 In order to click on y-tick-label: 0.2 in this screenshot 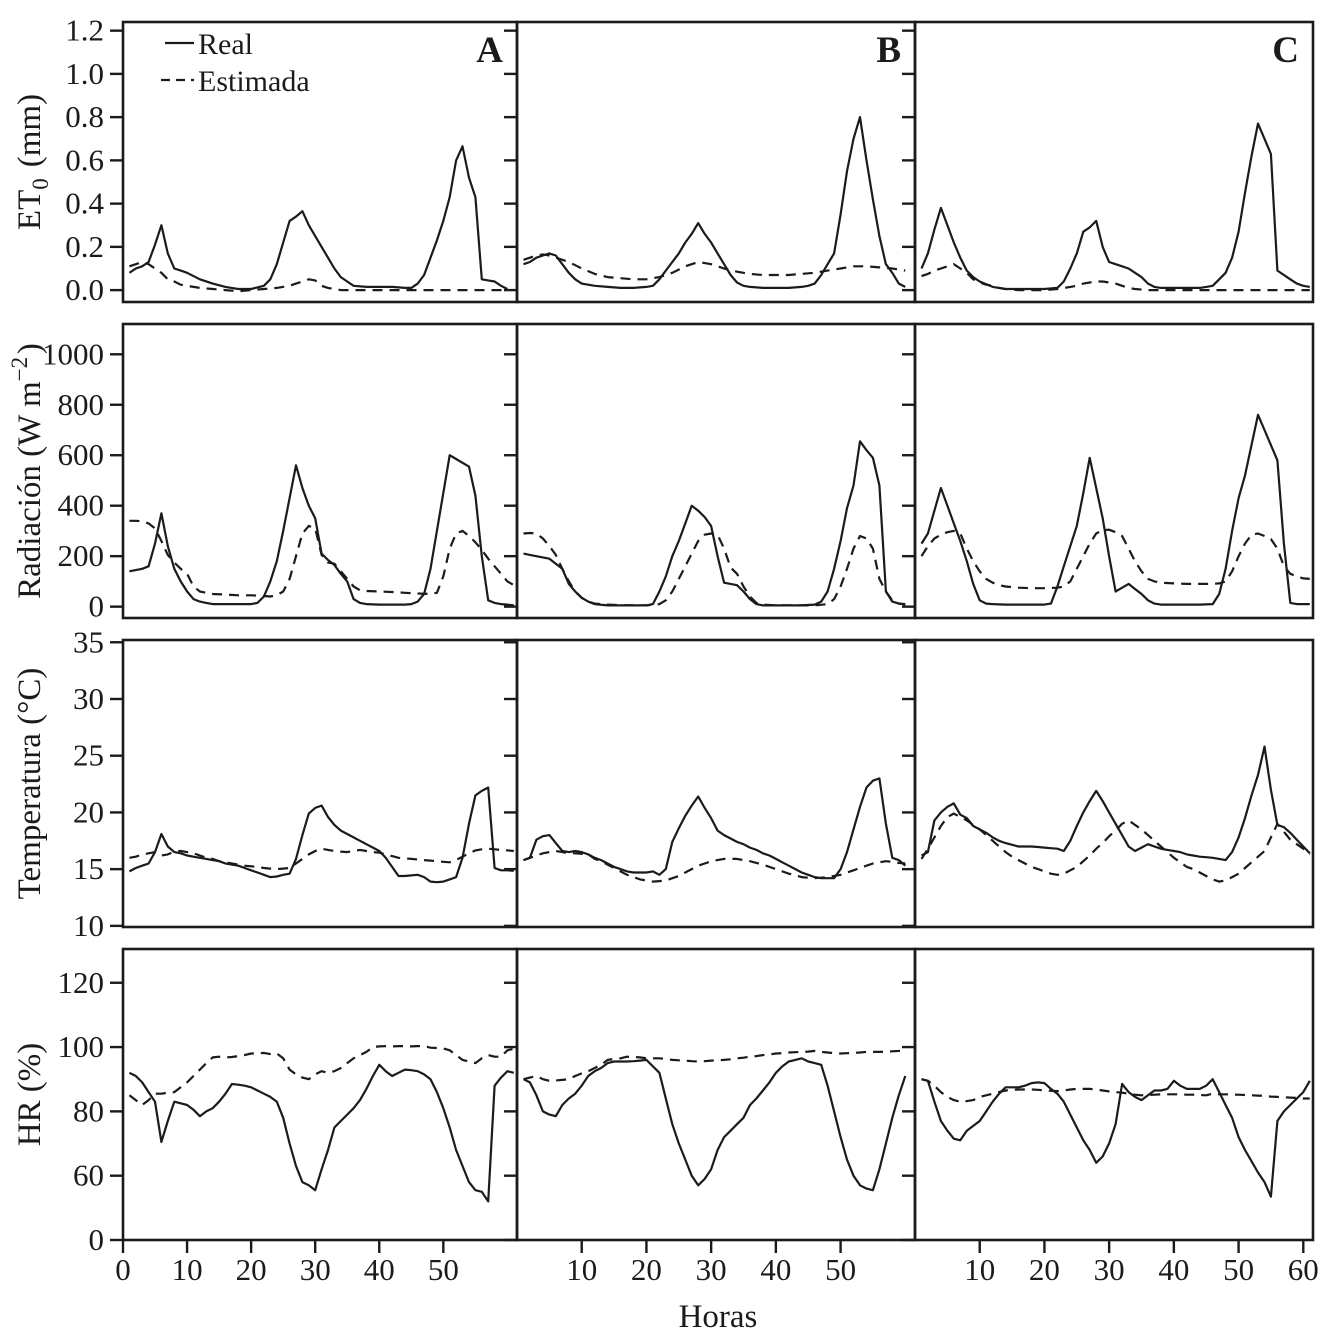, I will do `click(84, 246)`.